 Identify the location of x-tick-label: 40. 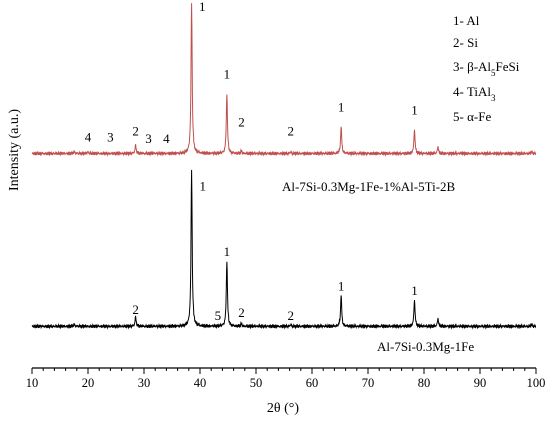
(200, 383).